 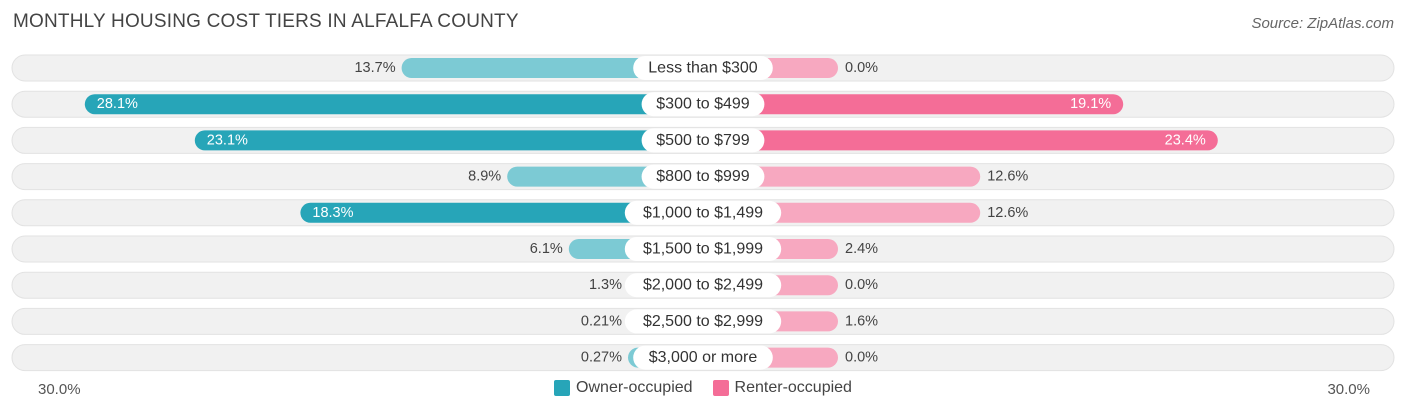 I want to click on source-credit: Source: ZipAtlas.com, so click(x=1322, y=23).